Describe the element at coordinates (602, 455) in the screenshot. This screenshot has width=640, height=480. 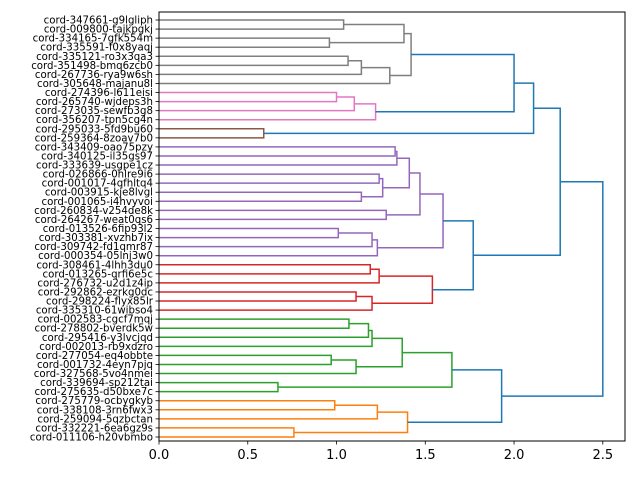
I see `x-tick-label: 2.5` at that location.